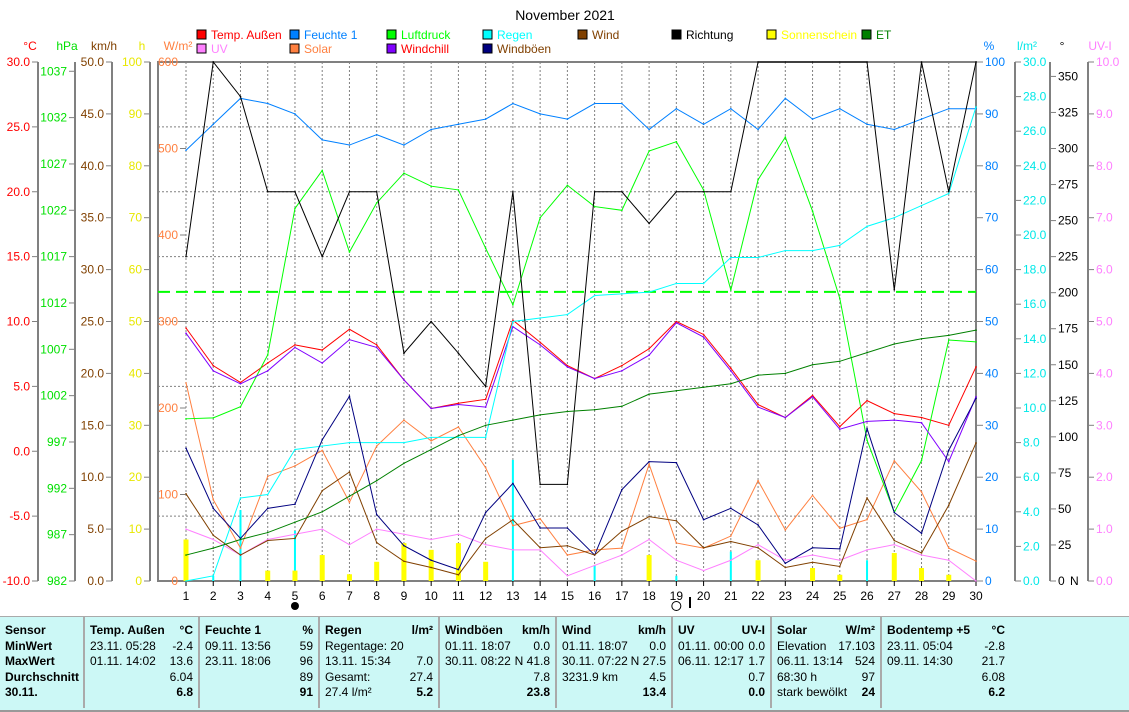 This screenshot has height=712, width=1129. What do you see at coordinates (424, 692) in the screenshot?
I see `stats-value: 5.2` at bounding box center [424, 692].